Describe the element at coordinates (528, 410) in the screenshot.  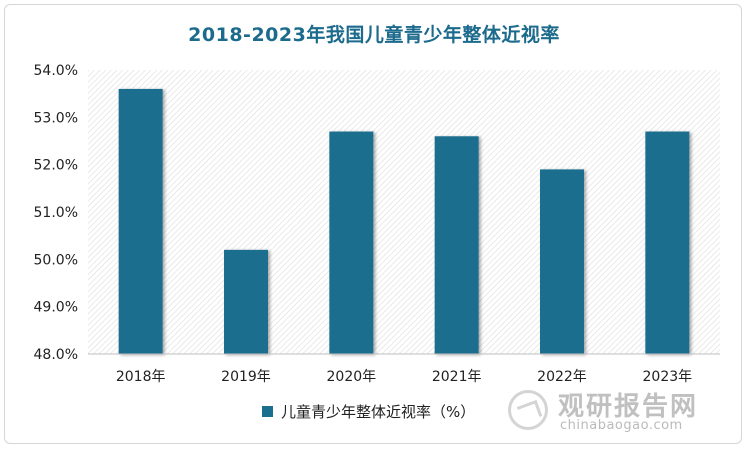
I see `watermark-logo-icon` at that location.